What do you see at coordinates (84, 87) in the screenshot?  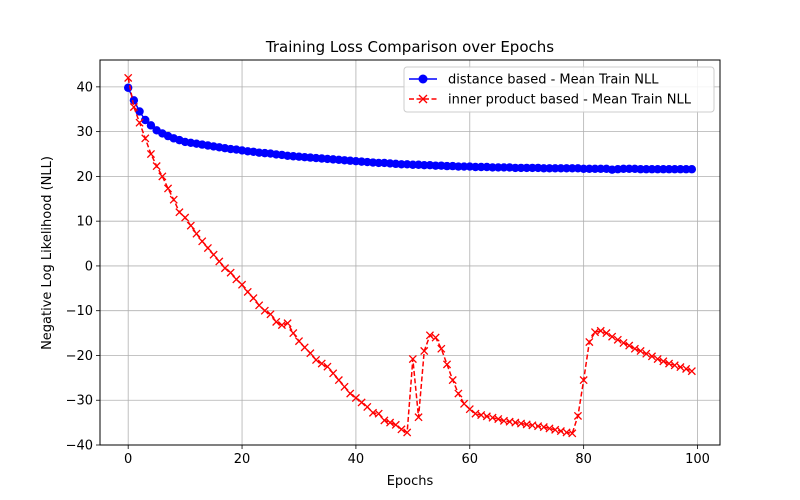 I see `y-tick-label: 40` at bounding box center [84, 87].